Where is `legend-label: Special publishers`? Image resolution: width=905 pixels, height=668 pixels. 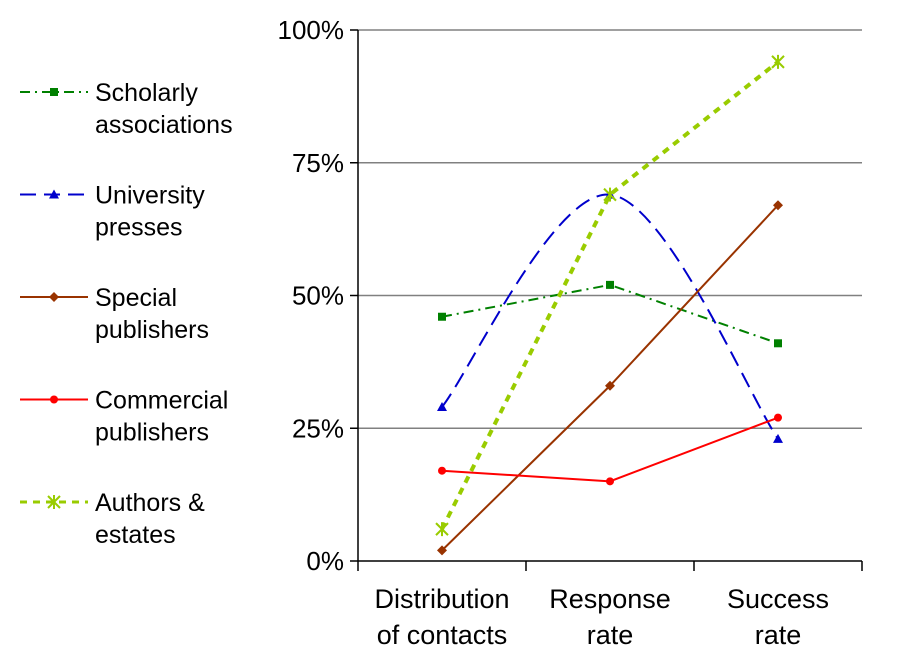
legend-label: Special publishers is located at coordinates (152, 314).